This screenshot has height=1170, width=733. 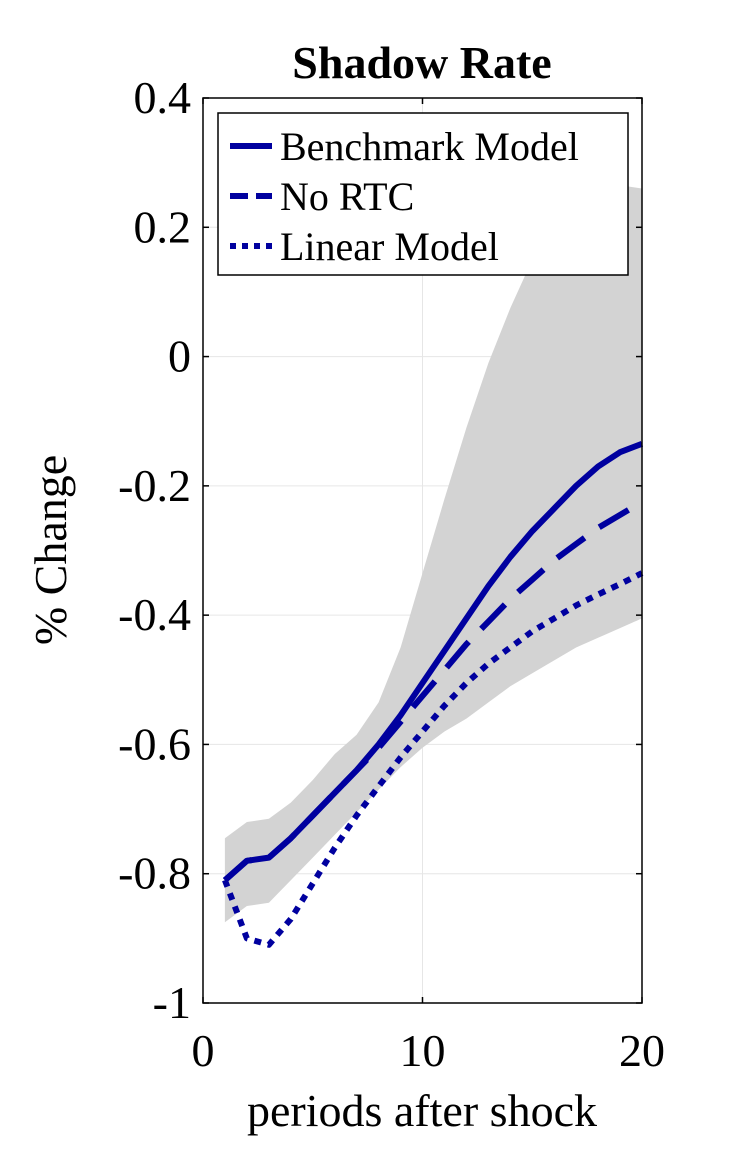 What do you see at coordinates (163, 226) in the screenshot?
I see `y-tick-label: 0.2` at bounding box center [163, 226].